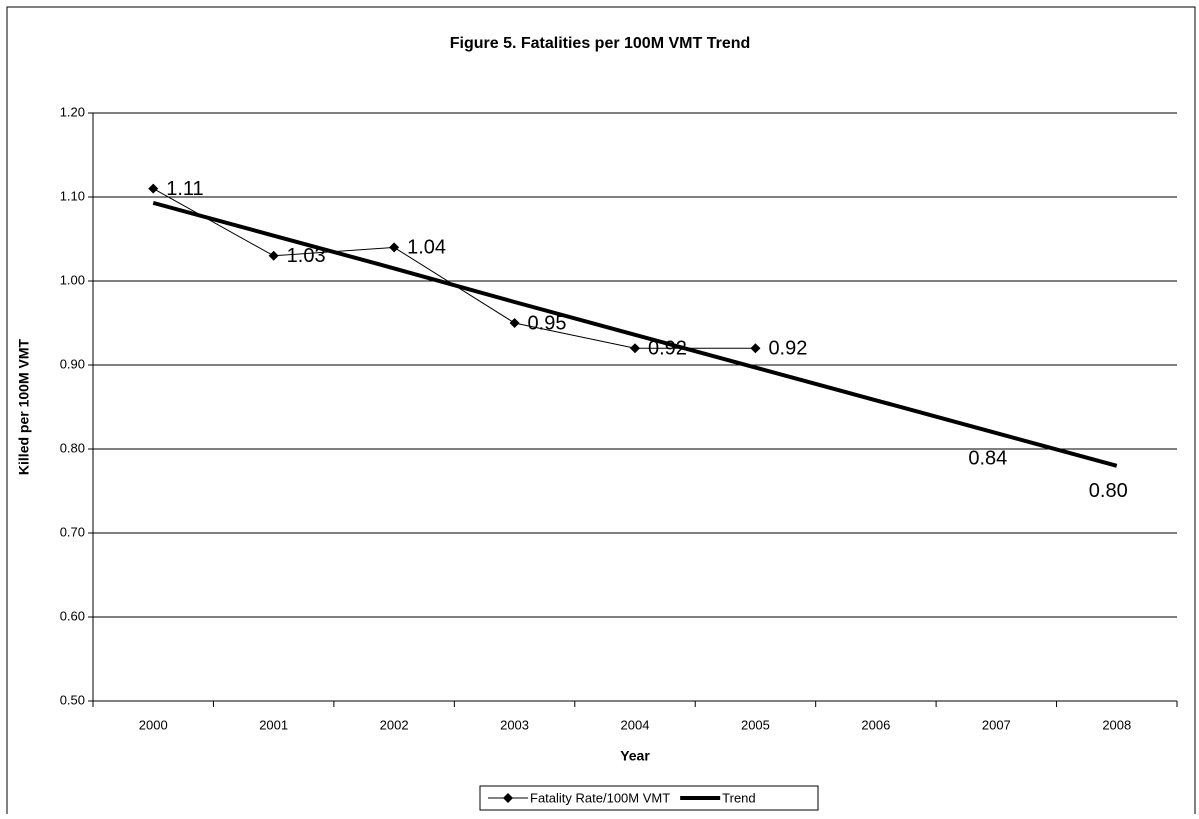 The image size is (1199, 819). Describe the element at coordinates (1108, 491) in the screenshot. I see `annotation: 0.80` at that location.